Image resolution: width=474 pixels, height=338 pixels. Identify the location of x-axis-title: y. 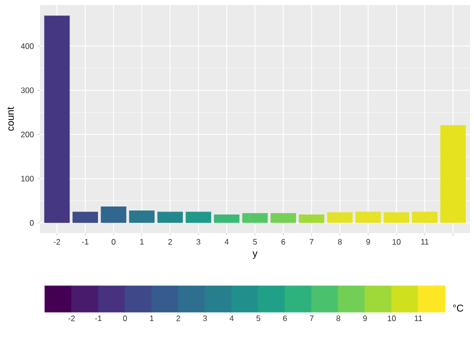
(255, 255).